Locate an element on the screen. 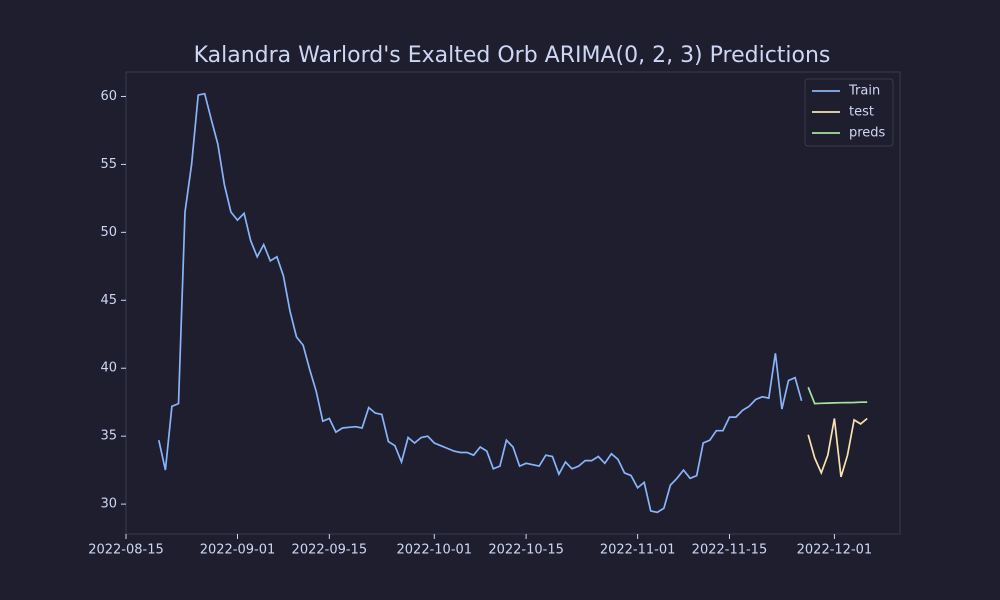  x-tick-label: 2022-09-01 is located at coordinates (238, 550).